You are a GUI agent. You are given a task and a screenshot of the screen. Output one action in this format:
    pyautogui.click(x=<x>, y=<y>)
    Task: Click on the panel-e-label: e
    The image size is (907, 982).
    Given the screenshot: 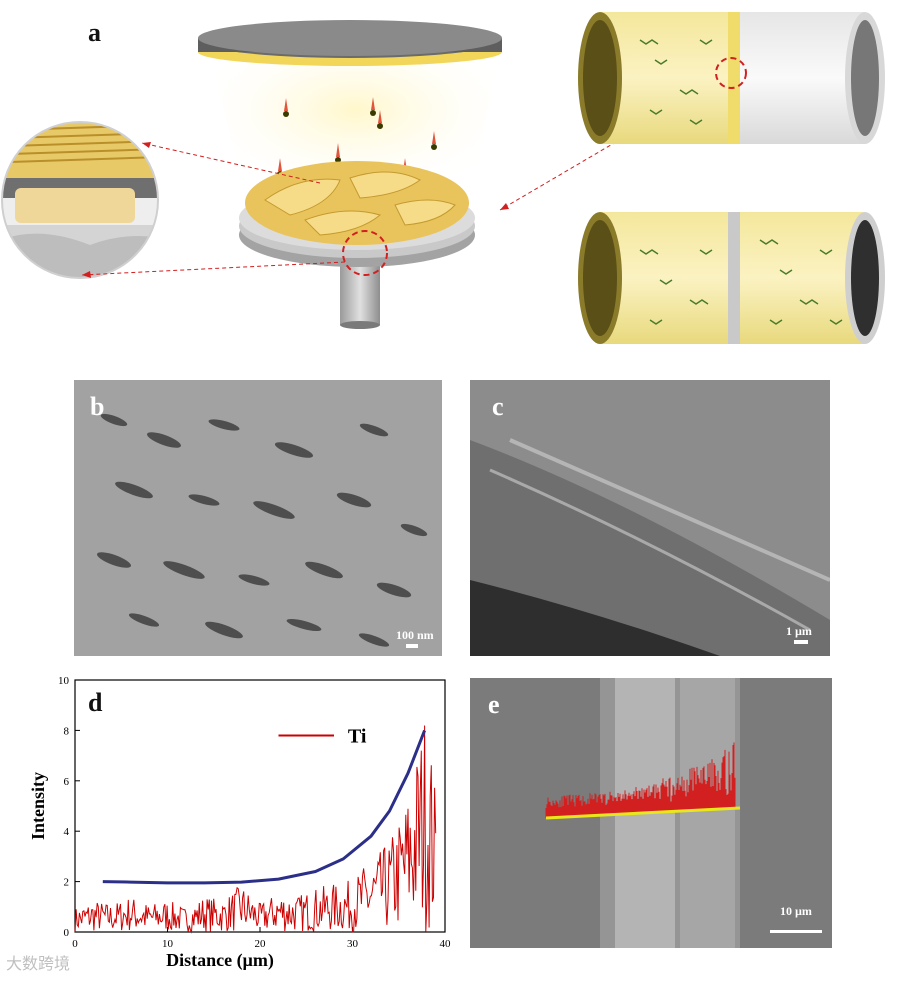 What is the action you would take?
    pyautogui.click(x=494, y=704)
    